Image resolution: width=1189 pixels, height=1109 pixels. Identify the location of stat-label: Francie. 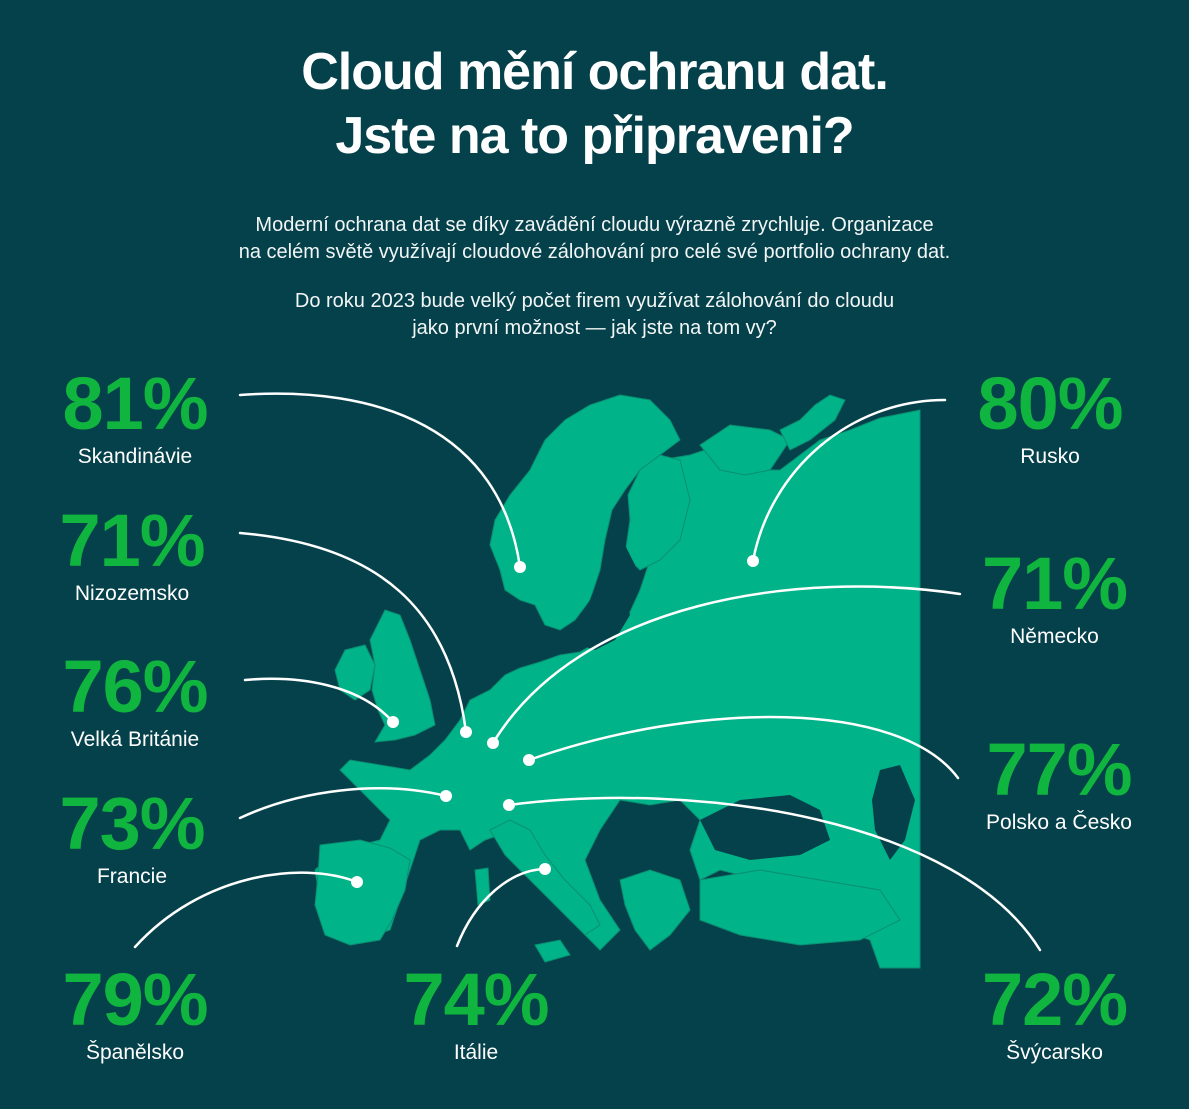
(132, 876).